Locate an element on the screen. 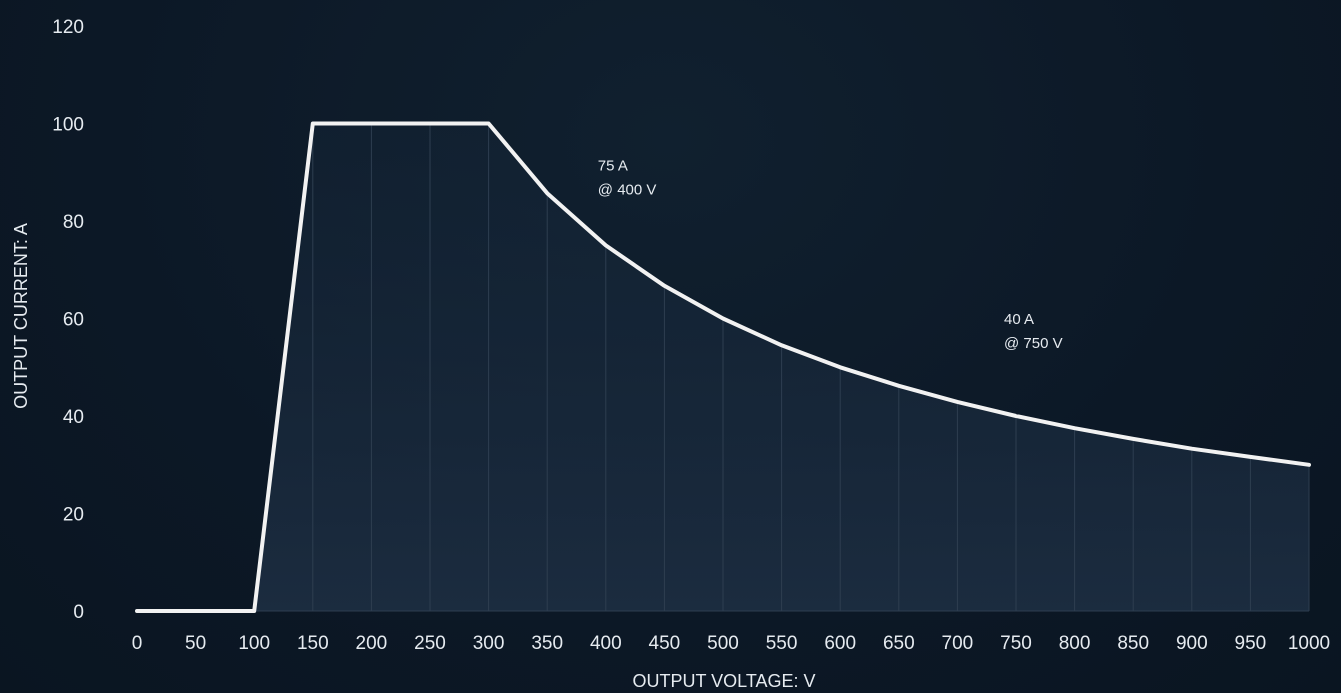 The height and width of the screenshot is (693, 1341). x-tick-label: 350 is located at coordinates (547, 643).